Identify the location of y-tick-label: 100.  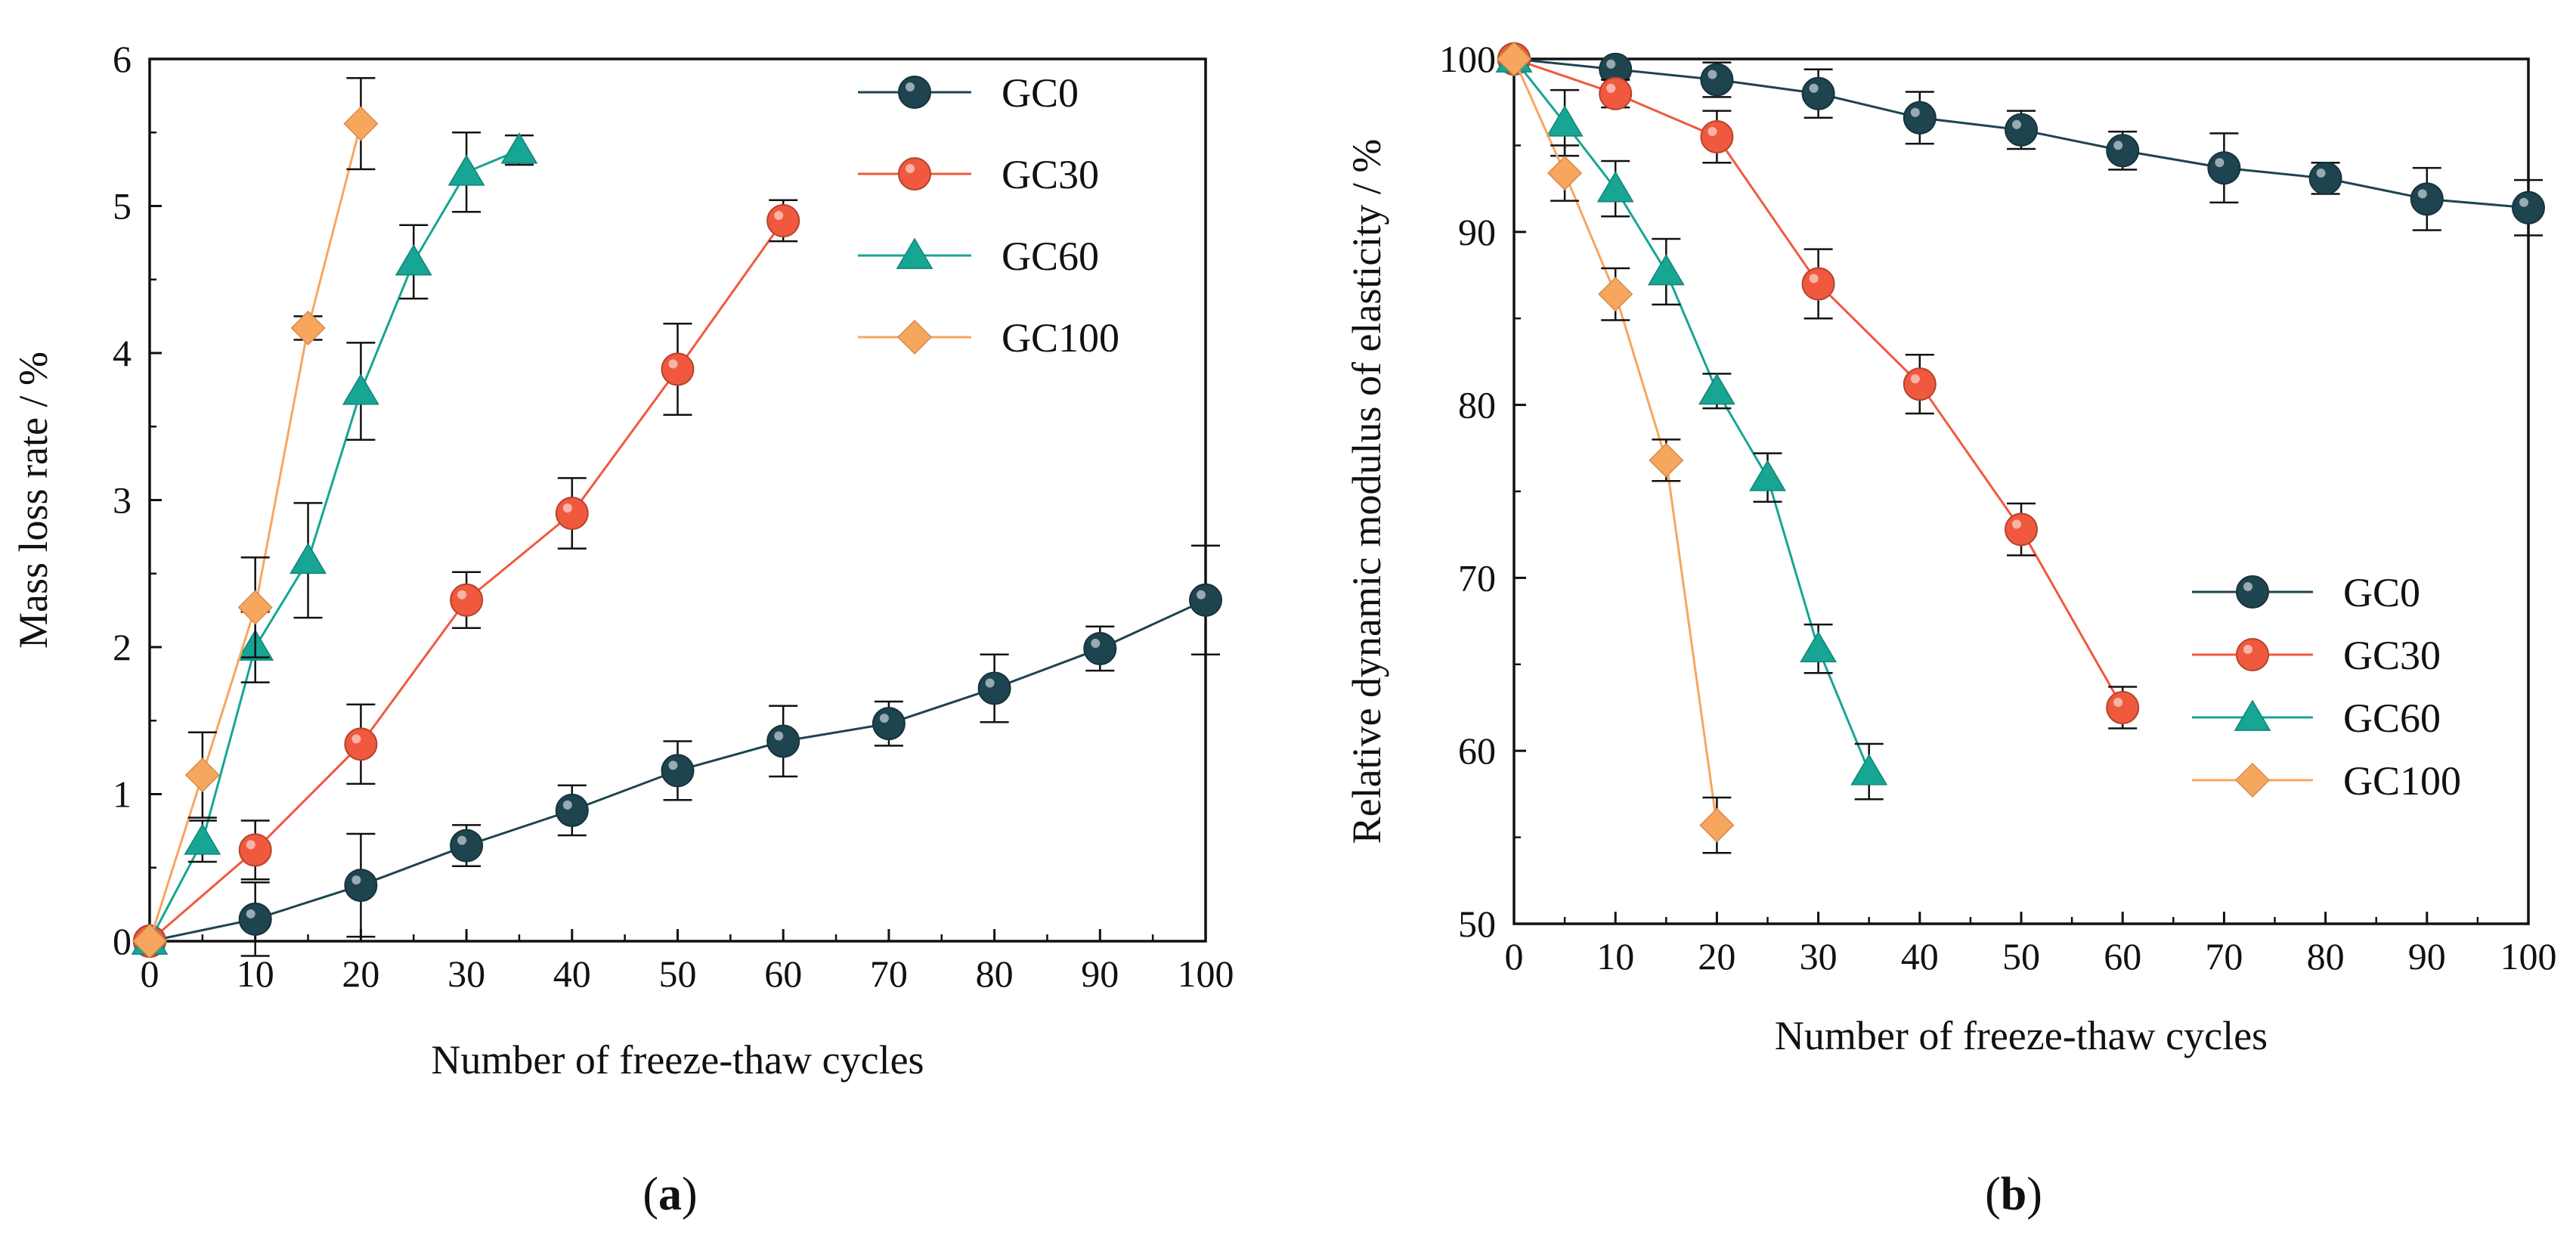
(1467, 59).